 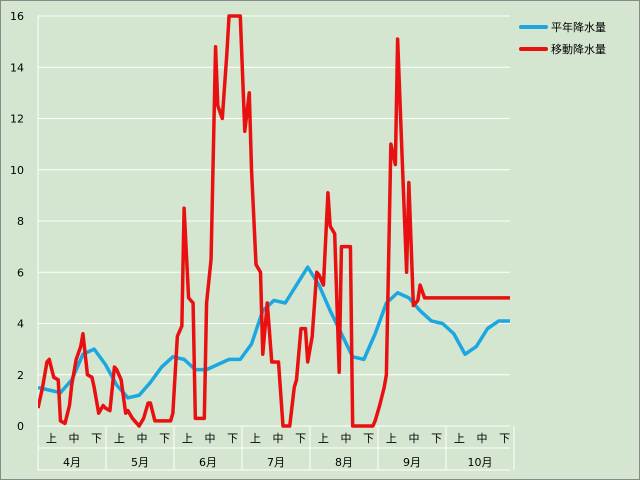 I want to click on y-axis-ticks: 0 2 4 6 8 10 12 14 16, so click(x=17, y=221).